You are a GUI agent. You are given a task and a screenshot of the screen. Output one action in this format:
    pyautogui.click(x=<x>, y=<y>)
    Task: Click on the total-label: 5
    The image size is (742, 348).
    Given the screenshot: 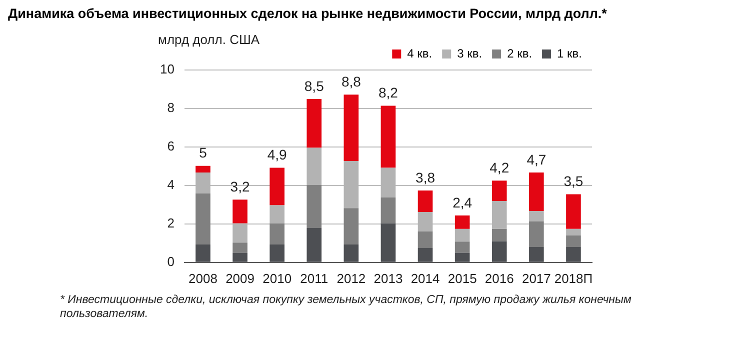 What is the action you would take?
    pyautogui.click(x=203, y=152)
    